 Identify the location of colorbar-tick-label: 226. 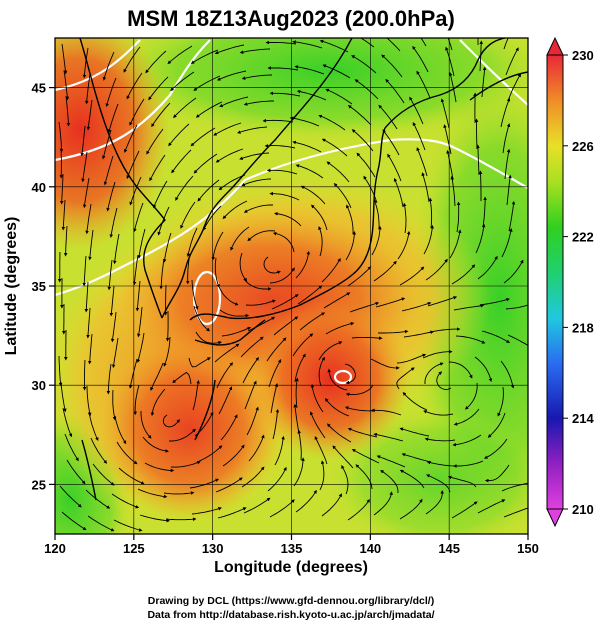
(583, 146).